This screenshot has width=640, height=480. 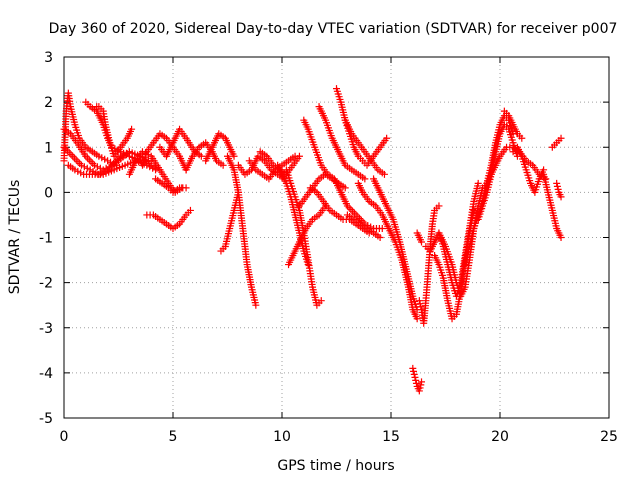 I want to click on y-tick-label: -5, so click(x=46, y=419).